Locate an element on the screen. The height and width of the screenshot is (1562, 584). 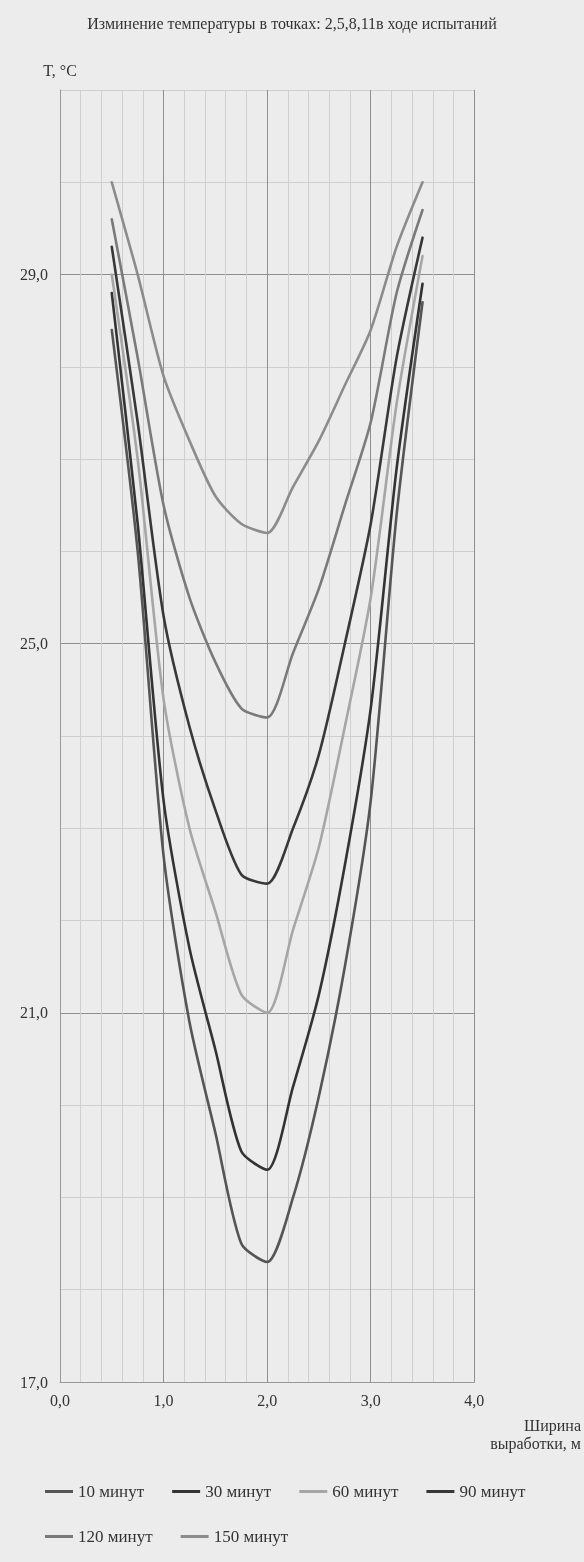
legend-label: 90 минут is located at coordinates (493, 1491).